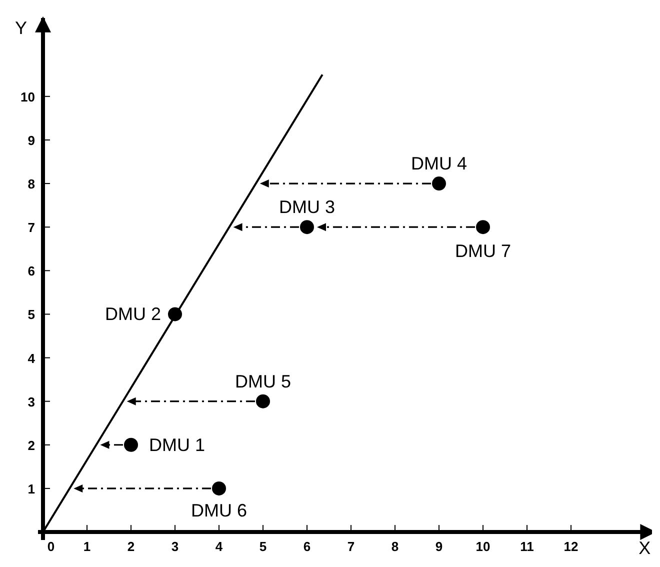 The height and width of the screenshot is (567, 660). Describe the element at coordinates (21, 28) in the screenshot. I see `y-axis-title: Y` at that location.